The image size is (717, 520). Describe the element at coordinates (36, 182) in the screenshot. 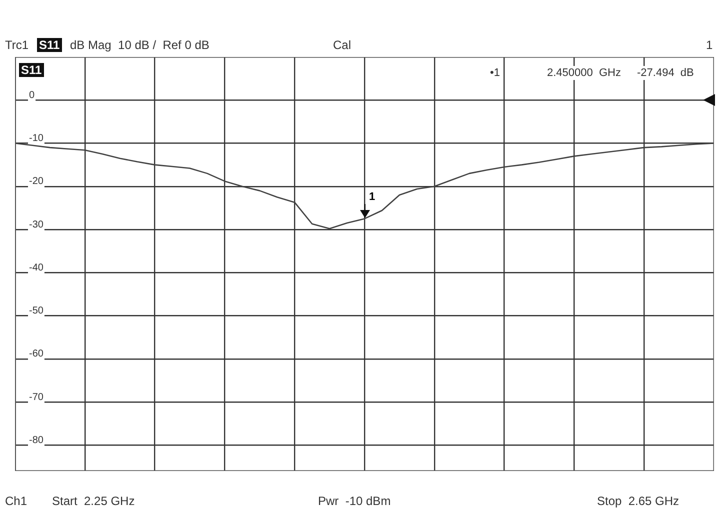

I see `y-tick-label: -20` at that location.